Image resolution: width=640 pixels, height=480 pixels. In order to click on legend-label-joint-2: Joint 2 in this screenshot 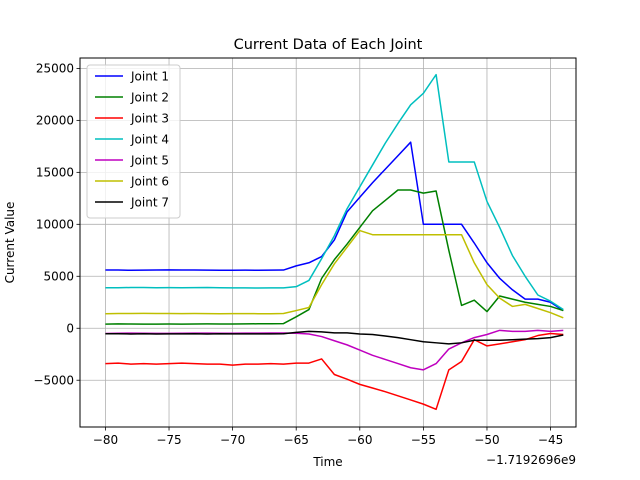, I will do `click(149, 98)`.